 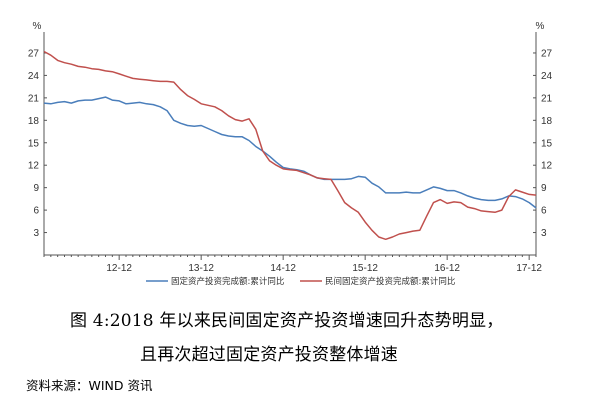 I want to click on y-tick-label-left: 21, so click(x=34, y=98).